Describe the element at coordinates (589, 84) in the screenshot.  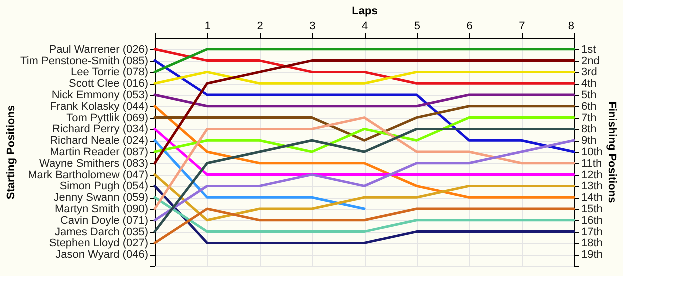
I see `y2-tick-label: 4th` at that location.